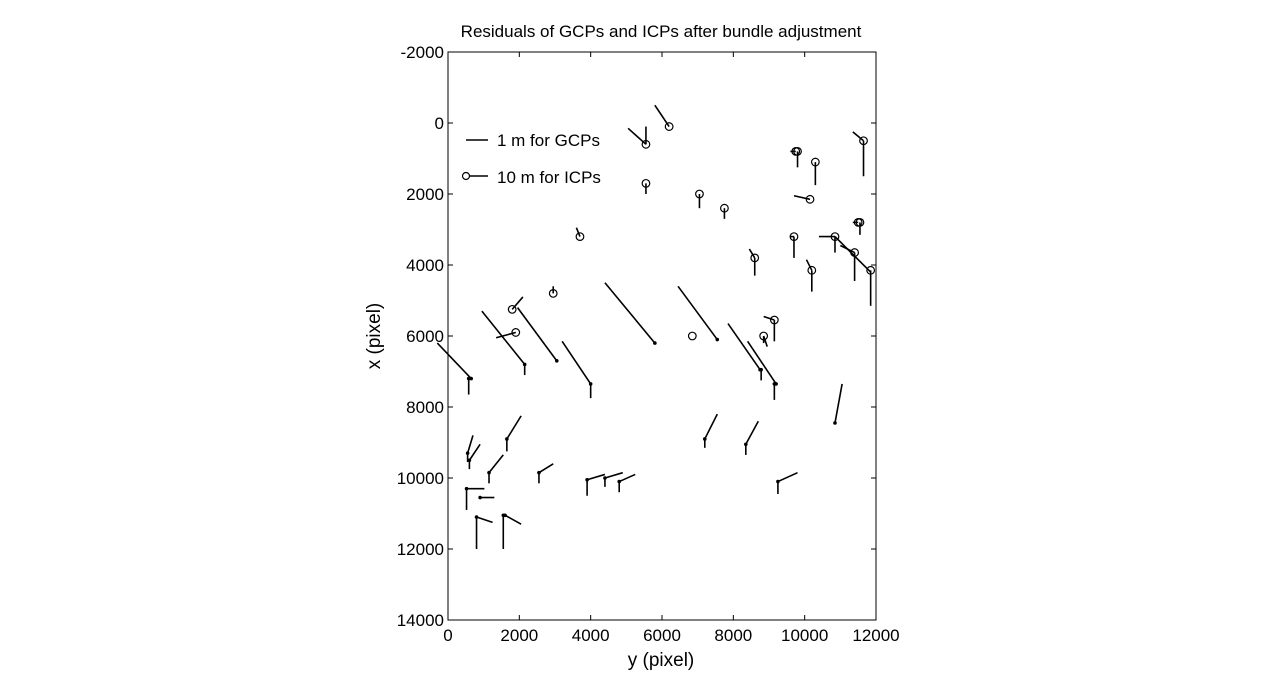  Describe the element at coordinates (425, 336) in the screenshot. I see `y-tick-label: 6000` at that location.